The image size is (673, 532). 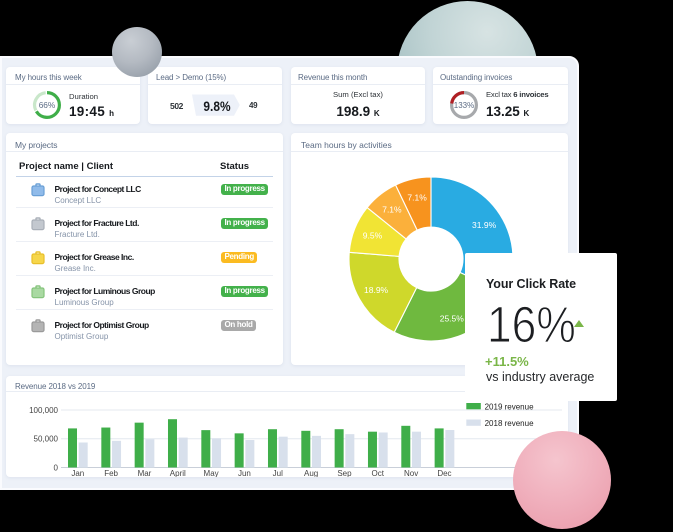 I want to click on svg-text: Jun, so click(x=244, y=473).